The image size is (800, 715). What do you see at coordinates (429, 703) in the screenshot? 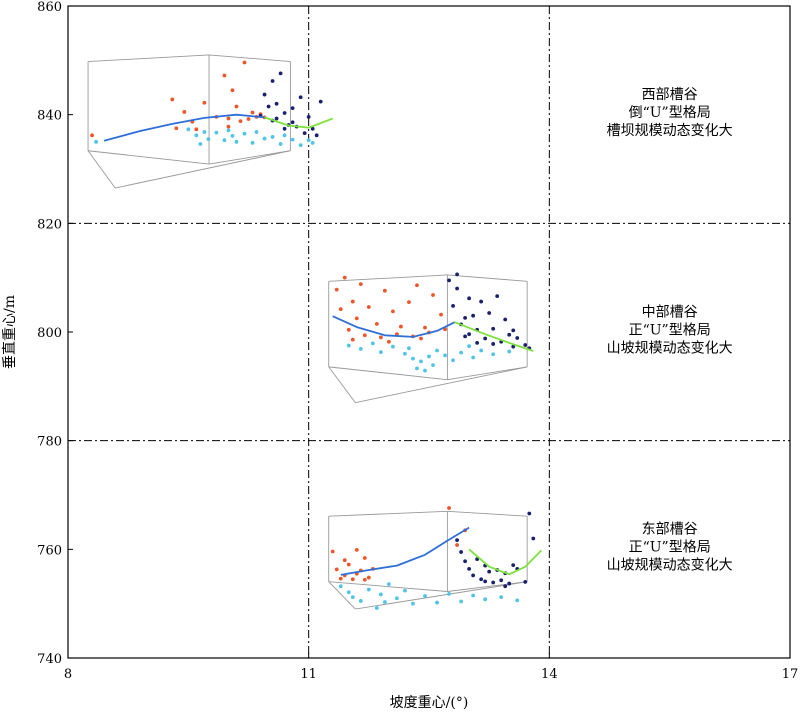
I see `x-axis-title: 坡度重心/(°)` at bounding box center [429, 703].